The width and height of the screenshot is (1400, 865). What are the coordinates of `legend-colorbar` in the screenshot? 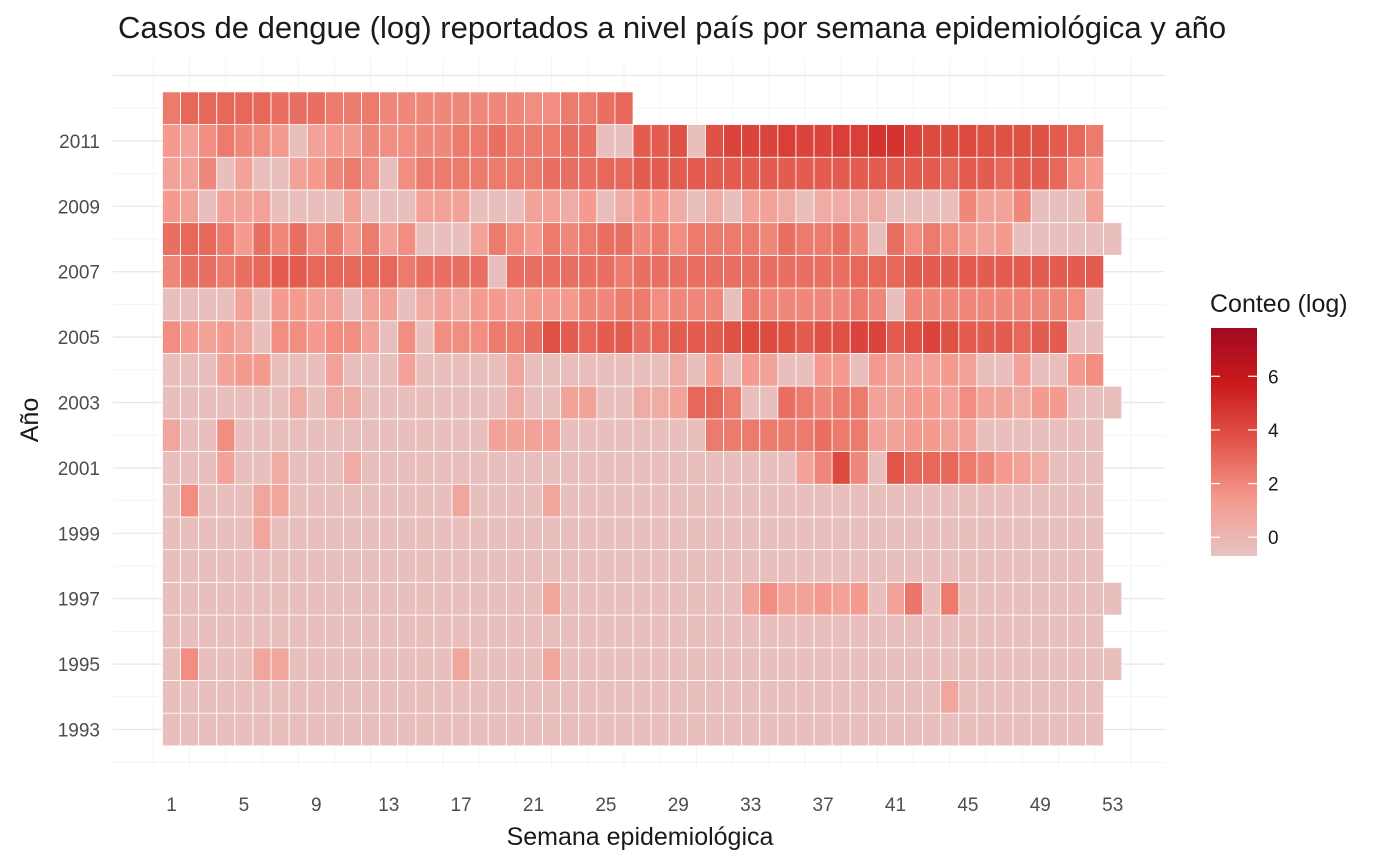 It's located at (1234, 442).